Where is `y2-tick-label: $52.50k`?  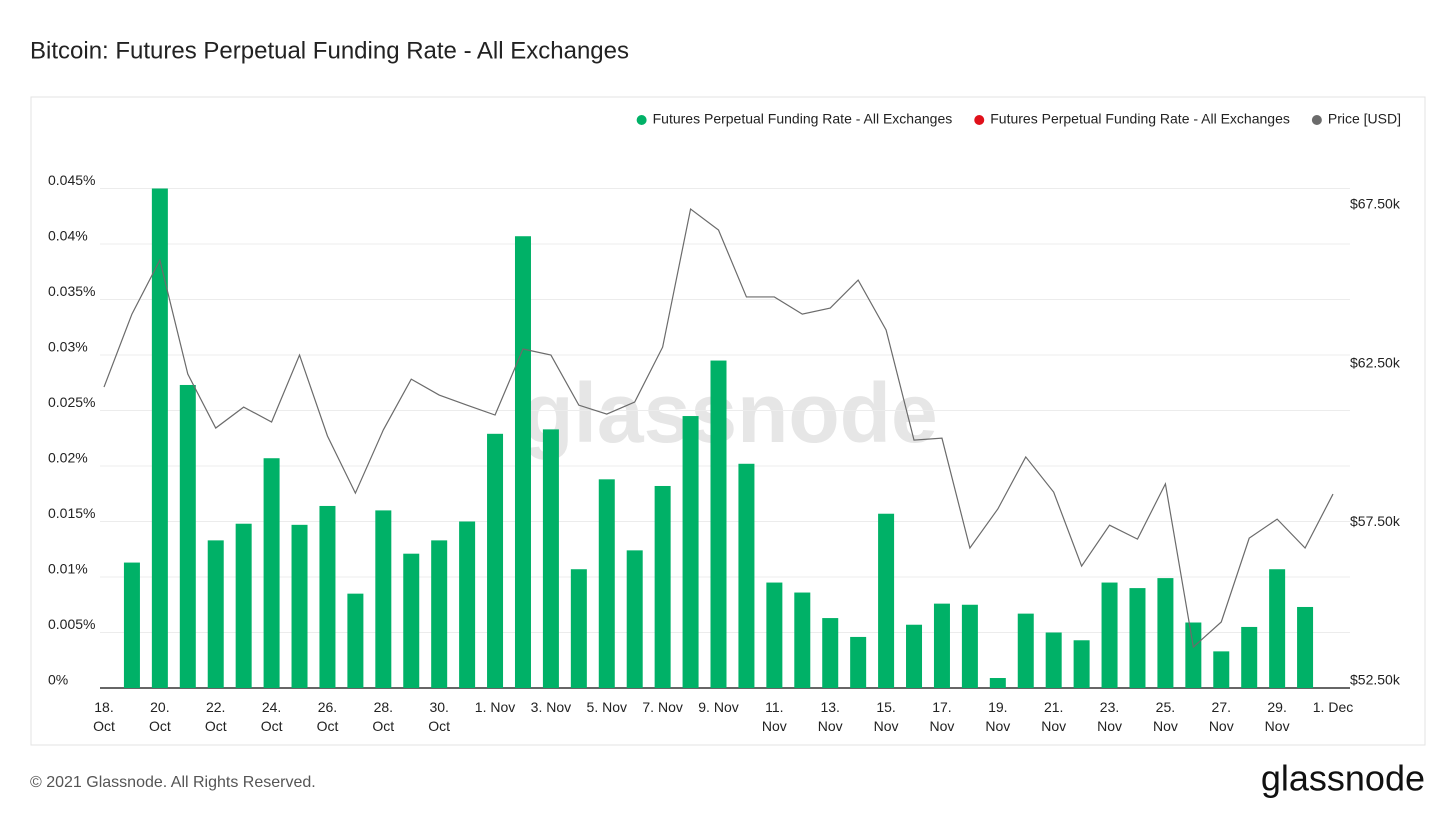 y2-tick-label: $52.50k is located at coordinates (1375, 680).